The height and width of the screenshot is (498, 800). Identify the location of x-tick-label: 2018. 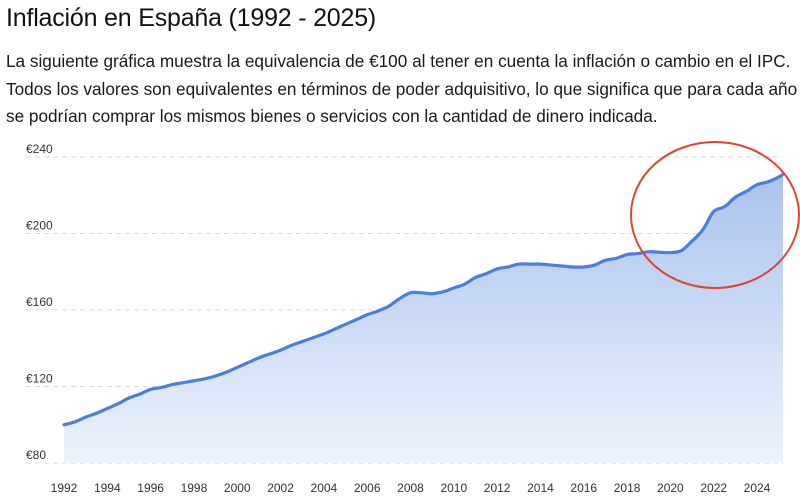
(627, 488).